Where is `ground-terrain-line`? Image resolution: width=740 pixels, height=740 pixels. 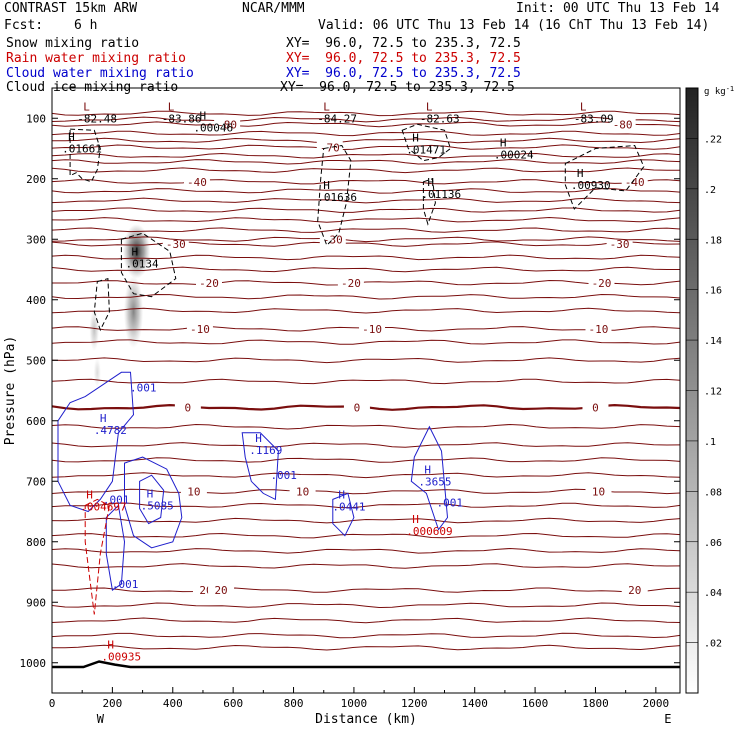
ground-terrain-line is located at coordinates (366, 664).